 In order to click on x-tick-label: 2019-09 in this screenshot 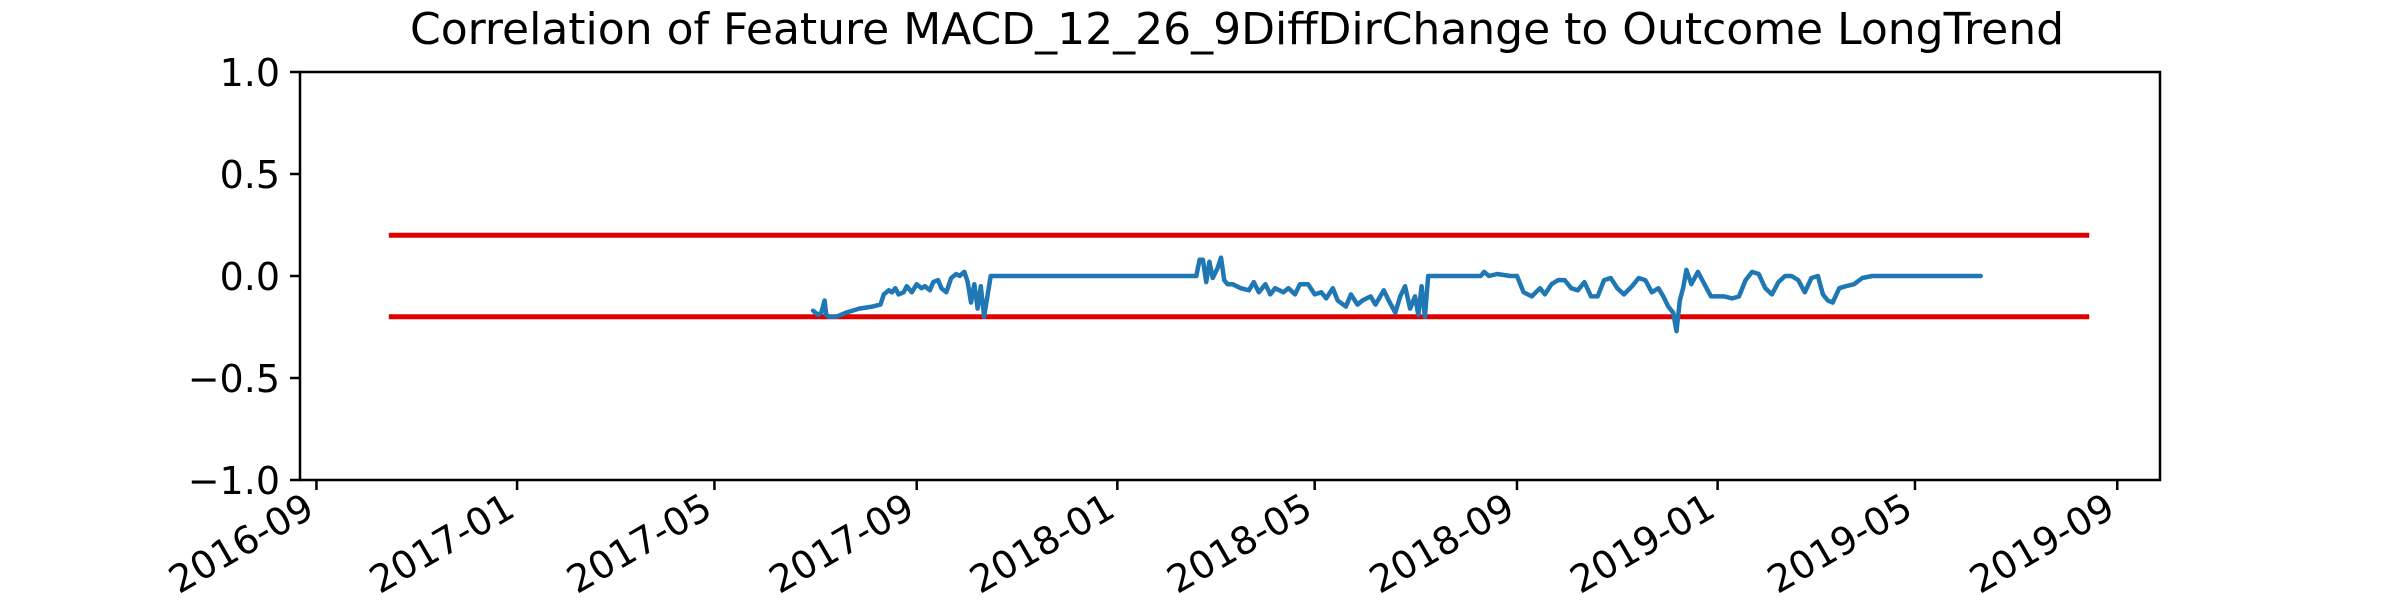, I will do `click(2042, 542)`.